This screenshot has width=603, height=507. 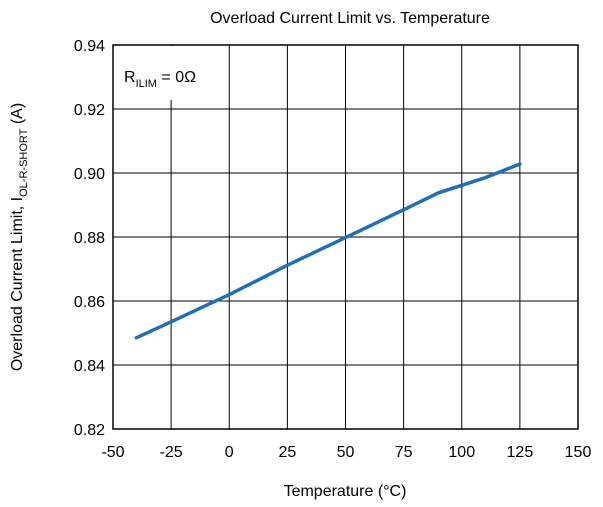 I want to click on x-axis-label: Temperature (°C), so click(x=345, y=491).